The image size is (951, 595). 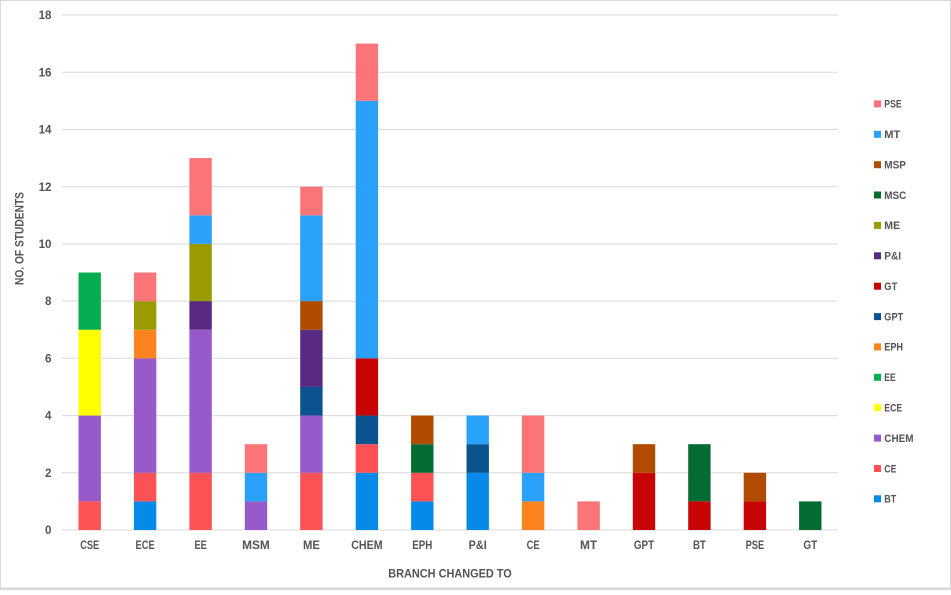 What do you see at coordinates (89, 545) in the screenshot?
I see `svg-text: CSE` at bounding box center [89, 545].